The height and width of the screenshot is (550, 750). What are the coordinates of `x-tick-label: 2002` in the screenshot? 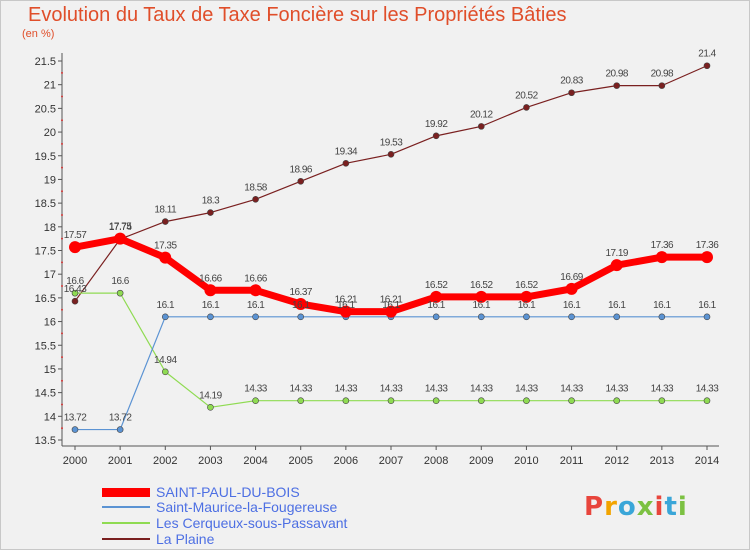 It's located at (165, 461).